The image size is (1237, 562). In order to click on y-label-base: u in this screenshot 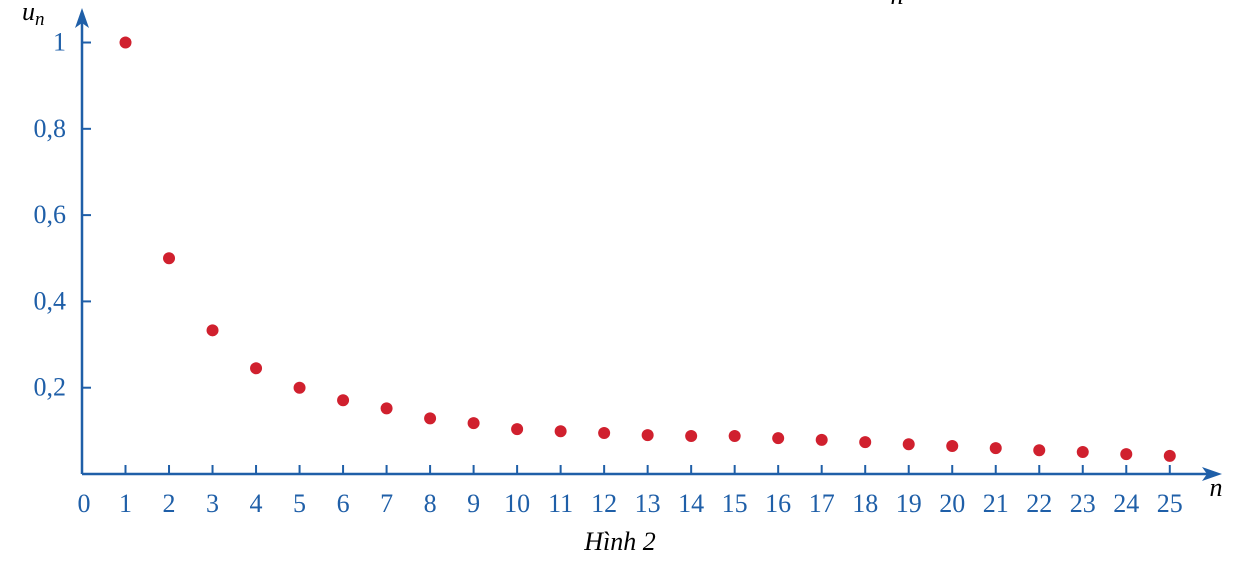, I will do `click(28, 13)`.